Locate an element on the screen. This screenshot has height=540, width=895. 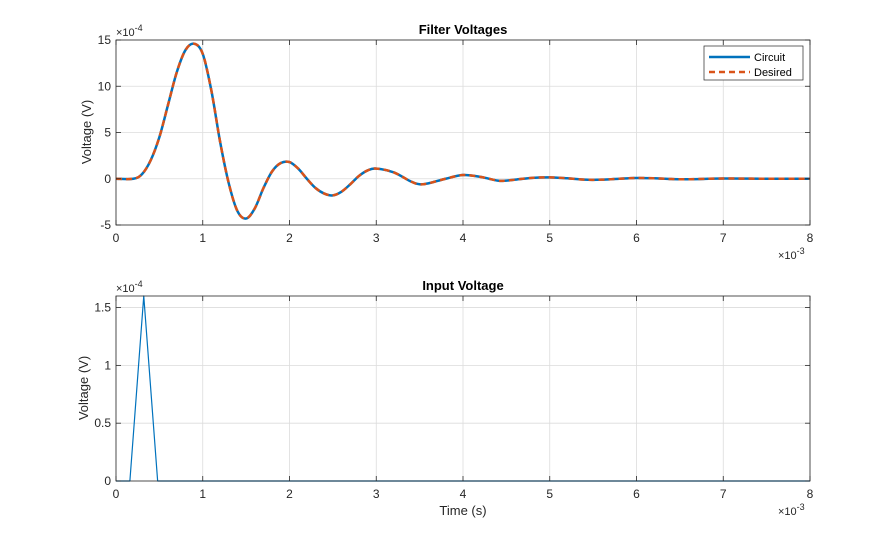
legend-label-desired: Desired is located at coordinates (773, 73).